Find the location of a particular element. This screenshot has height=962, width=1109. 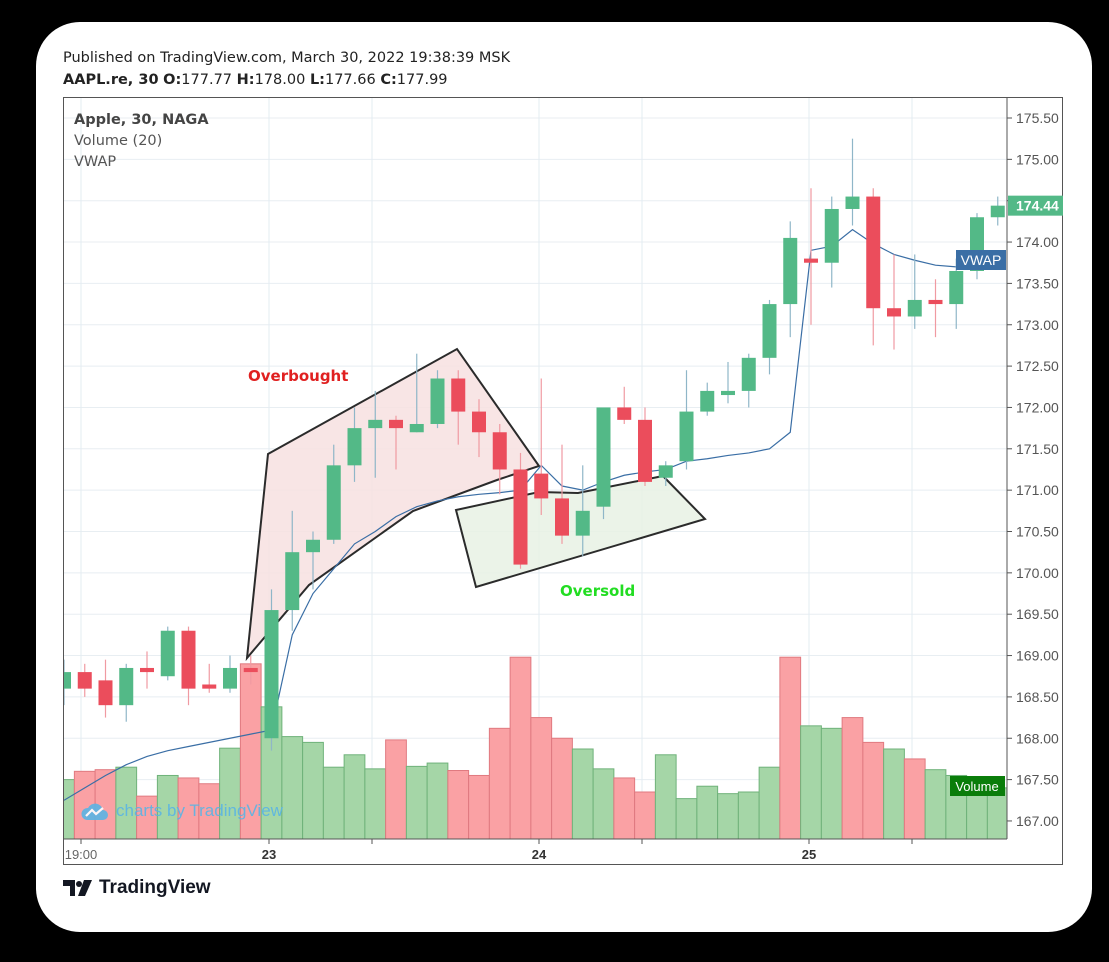

y-tick-label: 167.00 is located at coordinates (1037, 821).